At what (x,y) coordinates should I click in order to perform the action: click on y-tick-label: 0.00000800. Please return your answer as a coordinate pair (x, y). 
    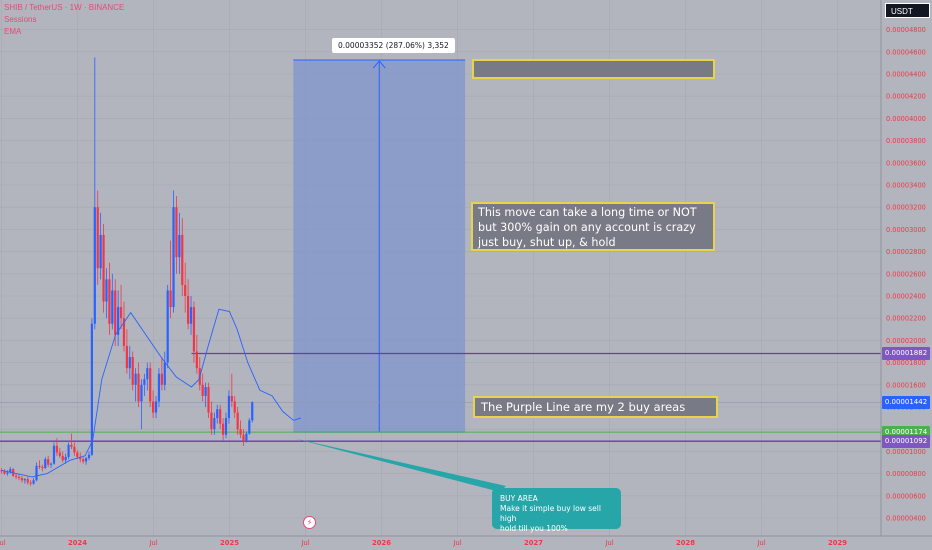
    Looking at the image, I should click on (906, 474).